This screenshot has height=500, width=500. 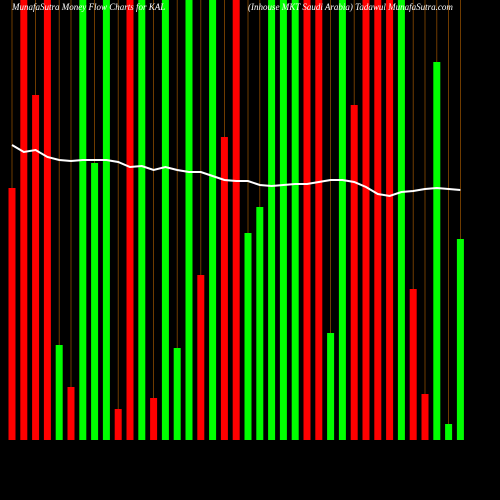 I want to click on money-flow-line, so click(x=236, y=171).